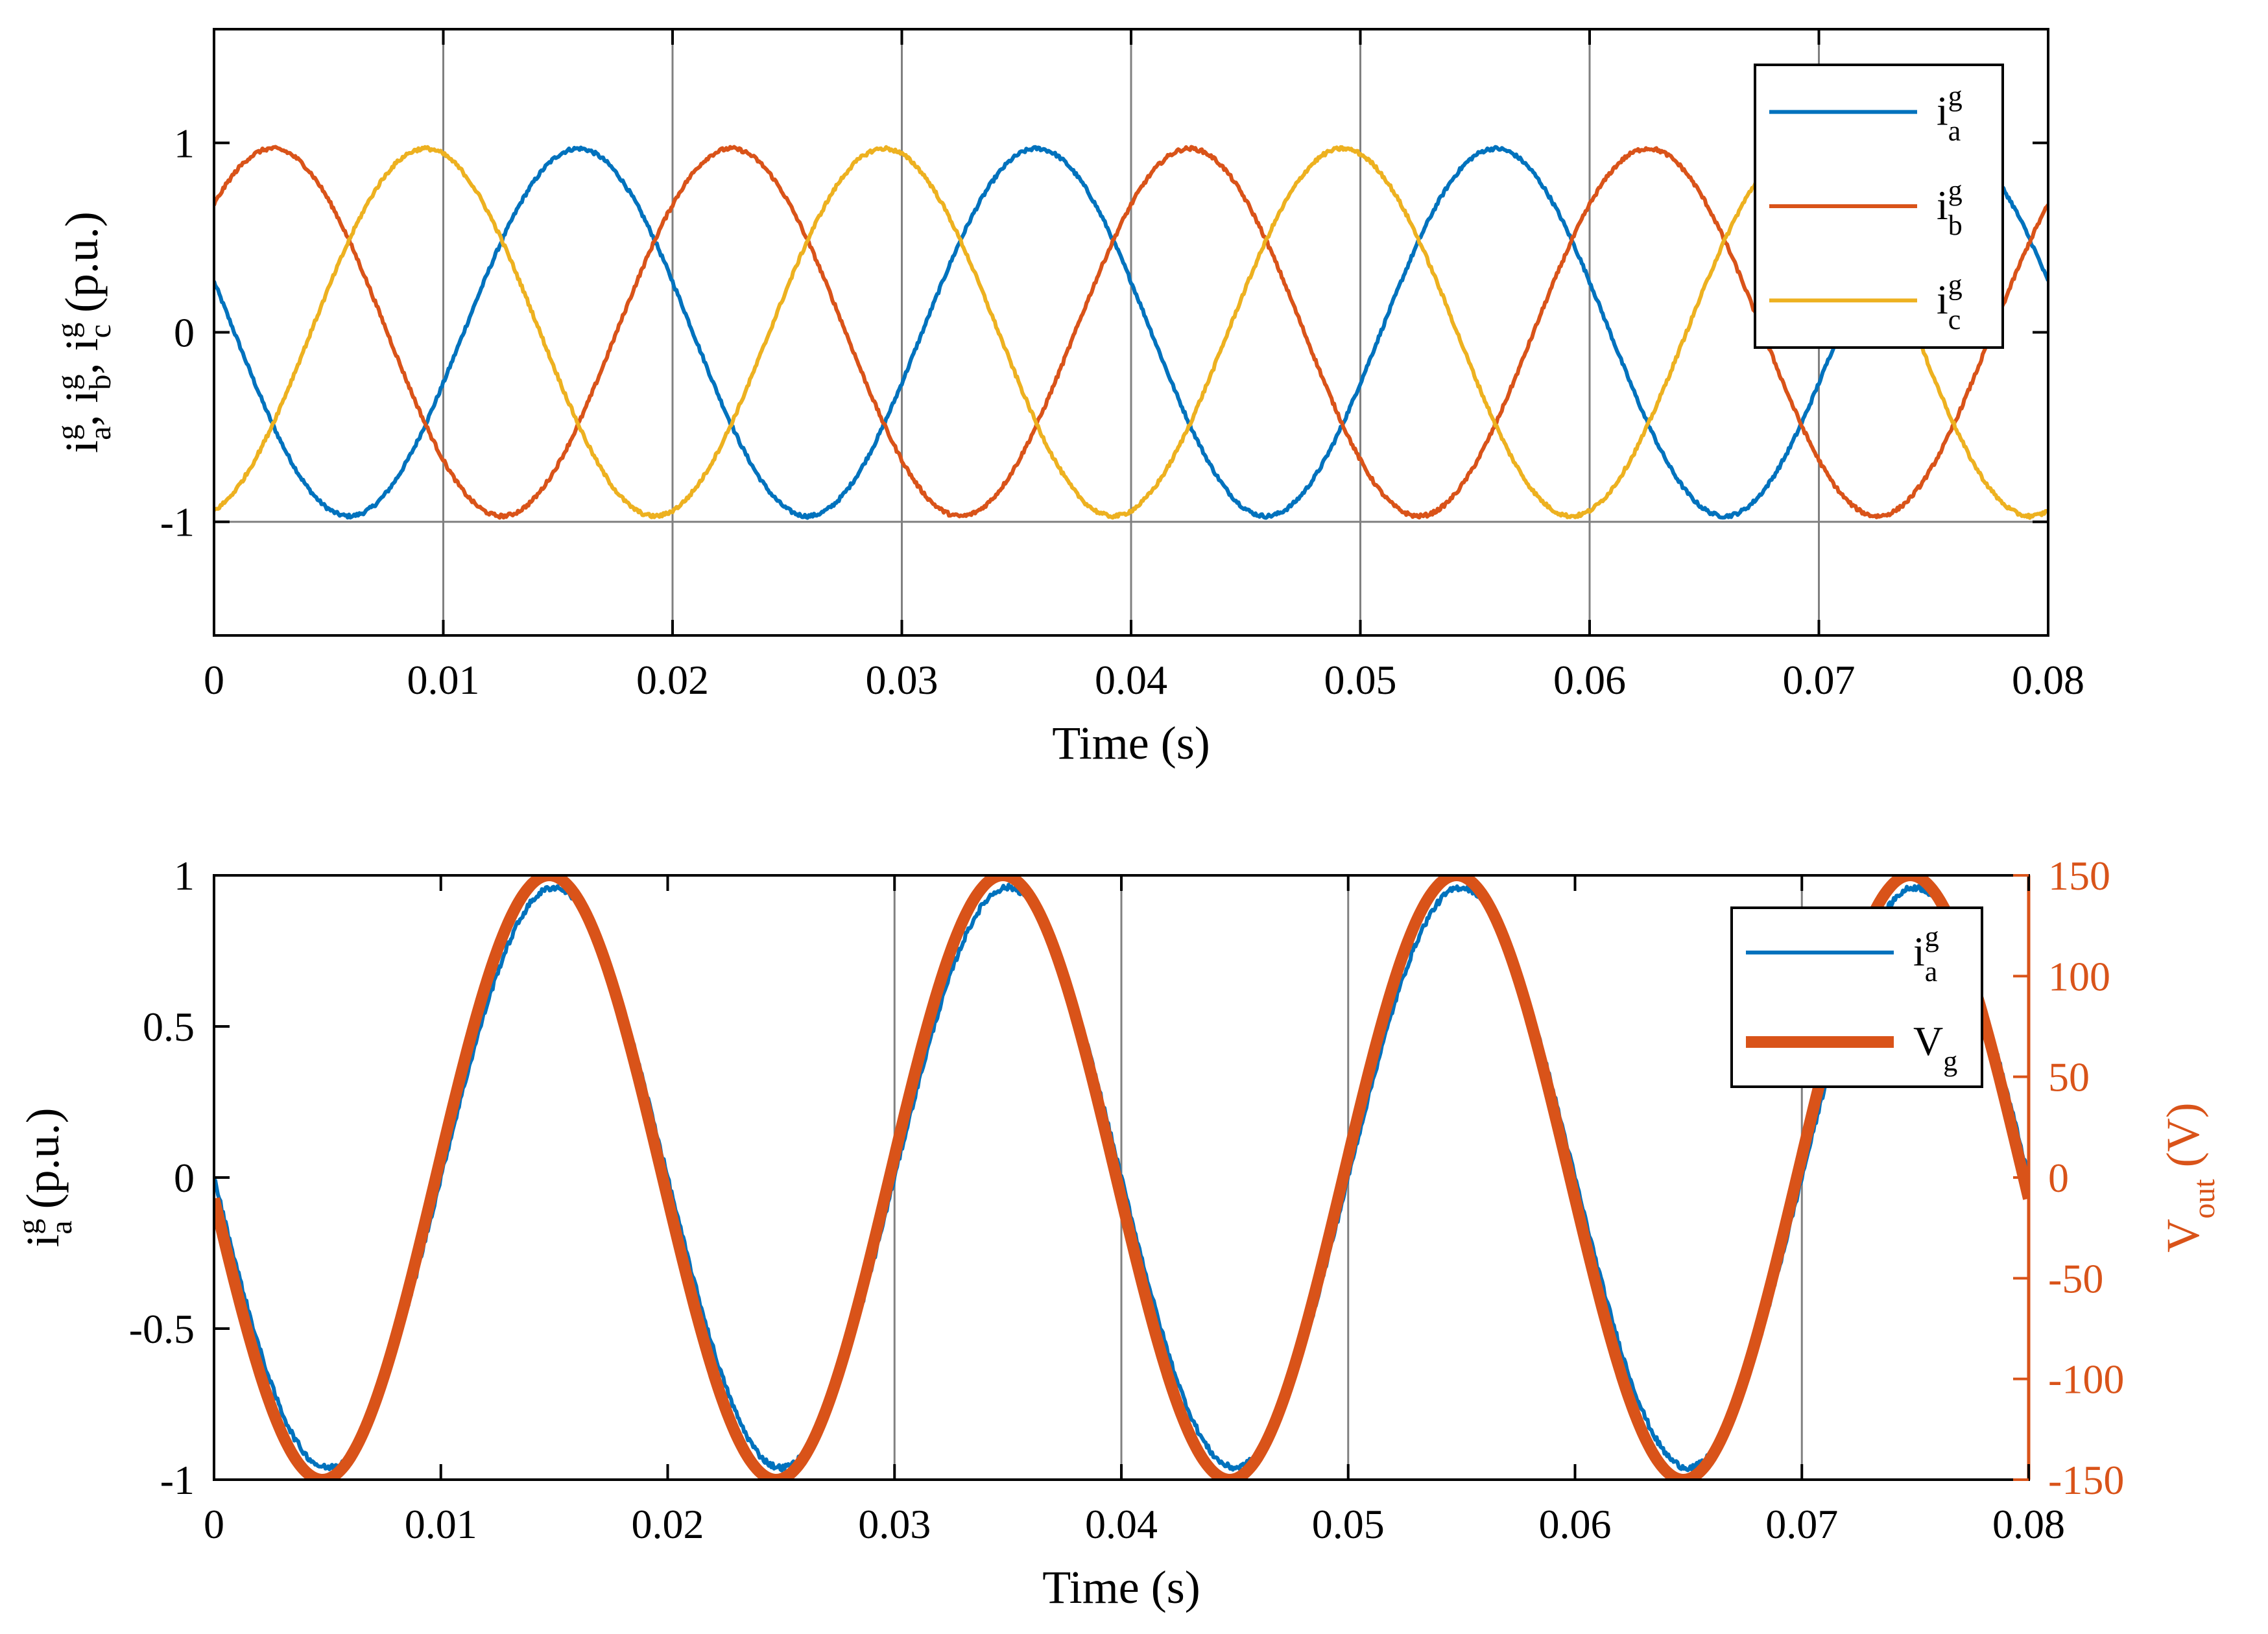  I want to click on y-right-axis-title: Vout (V), so click(2189, 1177).